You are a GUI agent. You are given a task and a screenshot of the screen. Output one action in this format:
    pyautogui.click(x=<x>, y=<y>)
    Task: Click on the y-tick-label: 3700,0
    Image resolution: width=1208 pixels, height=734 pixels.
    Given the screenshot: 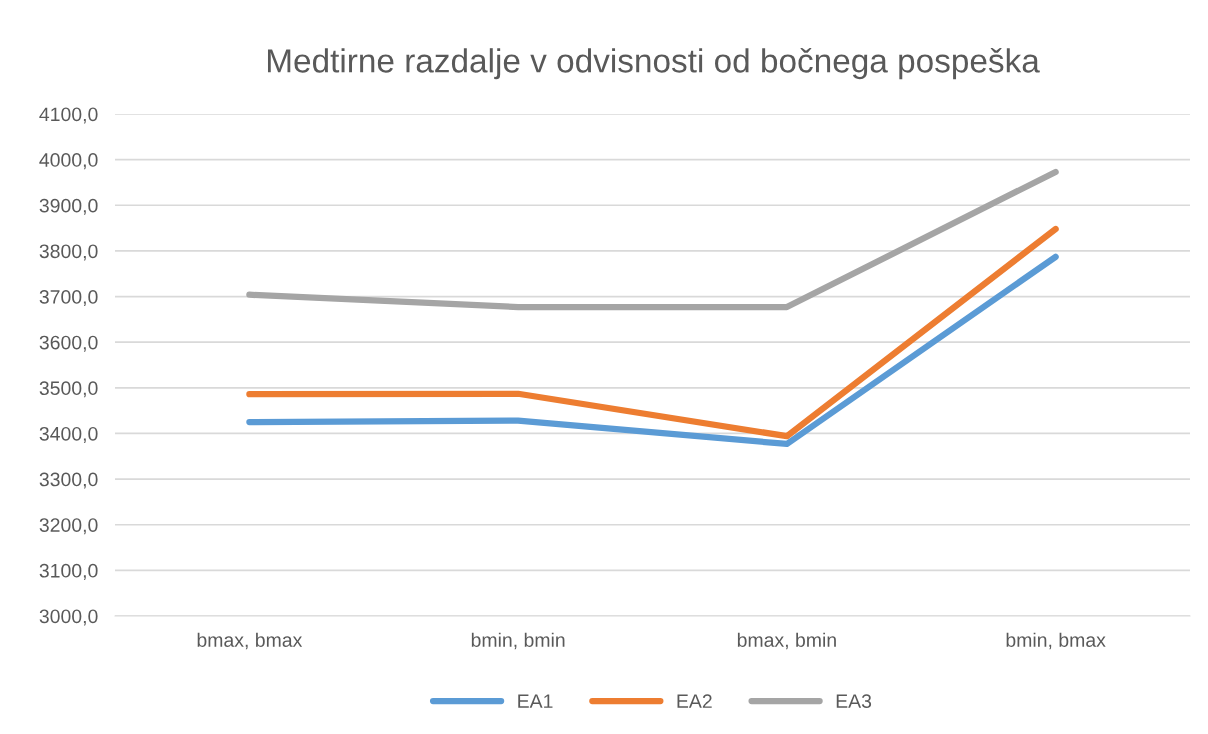 What is the action you would take?
    pyautogui.click(x=68, y=298)
    